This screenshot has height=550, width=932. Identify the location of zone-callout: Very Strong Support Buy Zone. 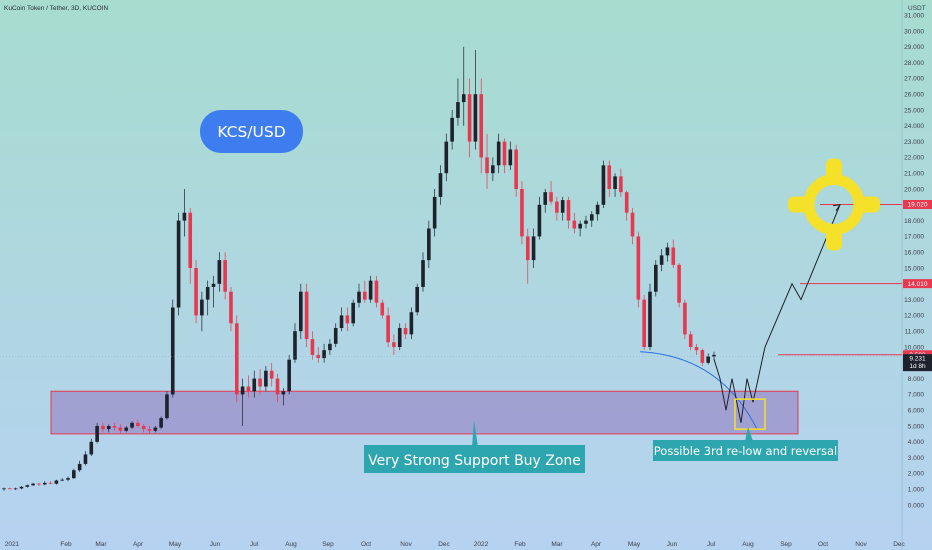
(474, 446).